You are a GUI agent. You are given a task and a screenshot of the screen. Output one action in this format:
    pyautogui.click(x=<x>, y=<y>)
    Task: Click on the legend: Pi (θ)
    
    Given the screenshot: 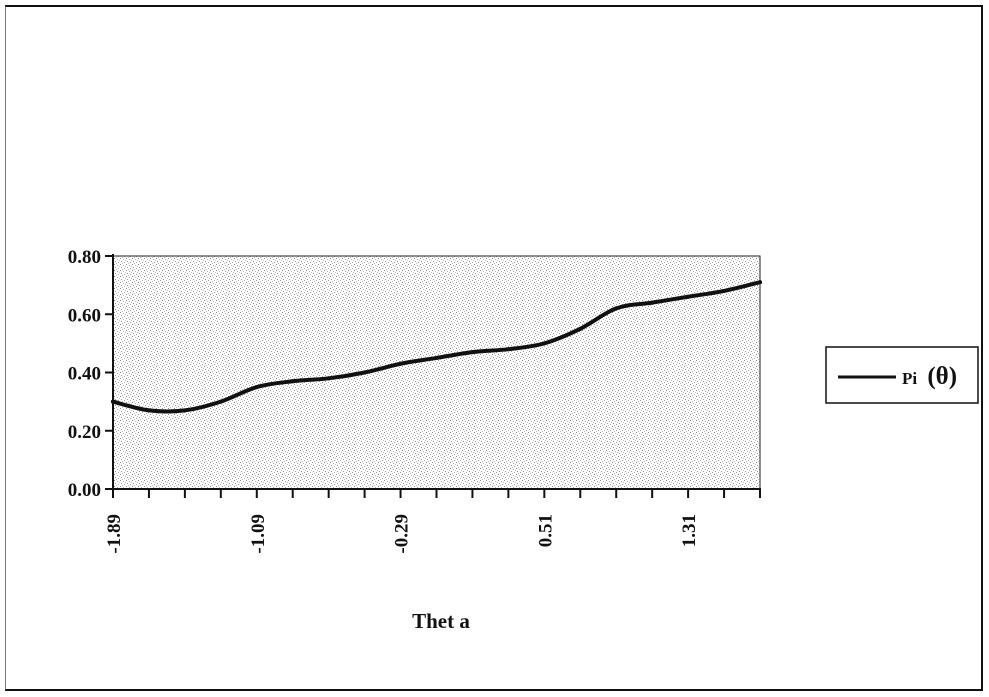 What is the action you would take?
    pyautogui.click(x=902, y=375)
    